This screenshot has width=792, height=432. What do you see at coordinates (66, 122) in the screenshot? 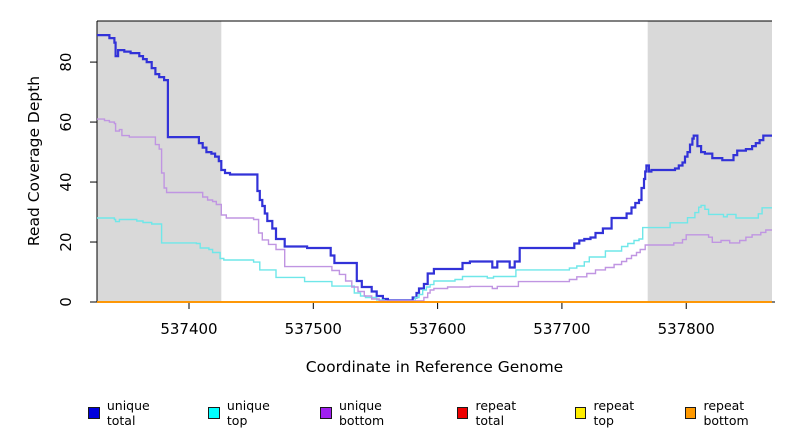
I see `y-tick-label: 60` at bounding box center [66, 122].